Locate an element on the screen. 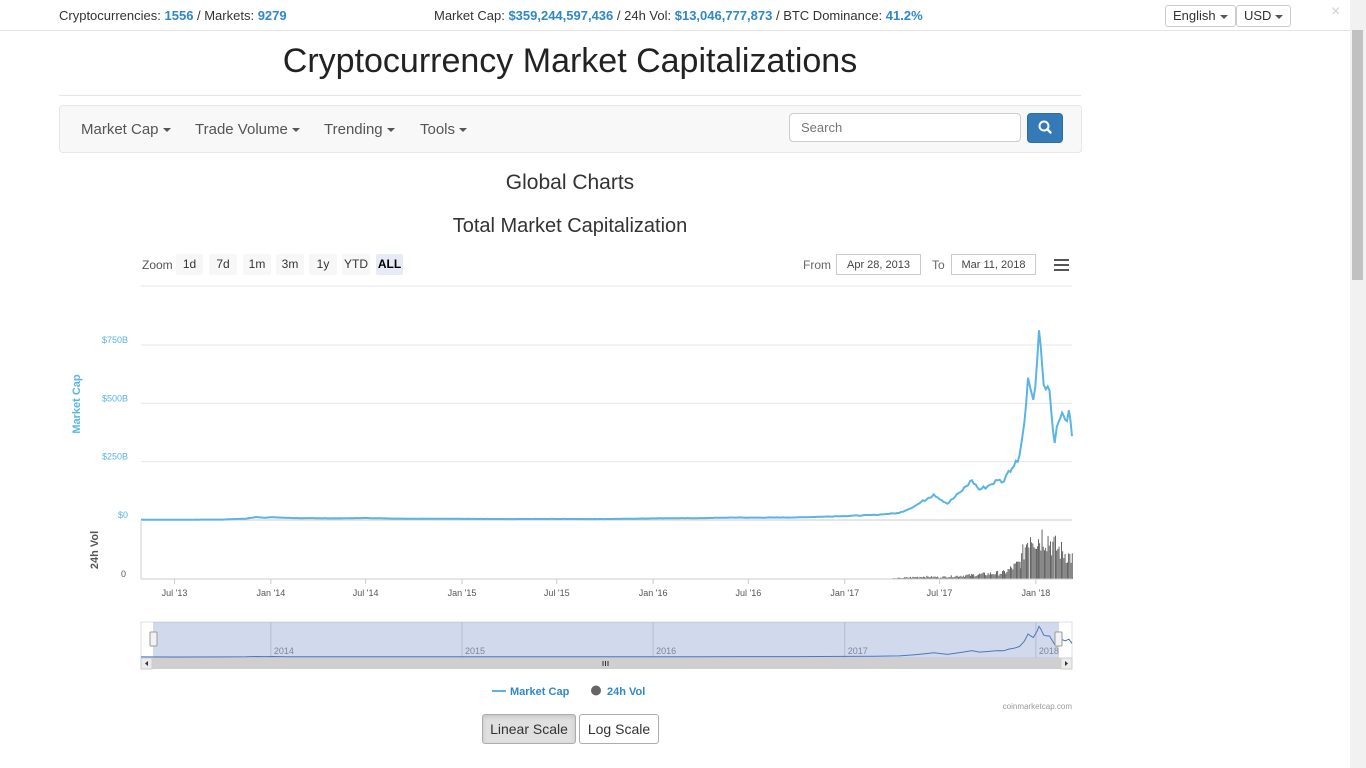  vol-value-link: $13,046,777,873 is located at coordinates (723, 15).